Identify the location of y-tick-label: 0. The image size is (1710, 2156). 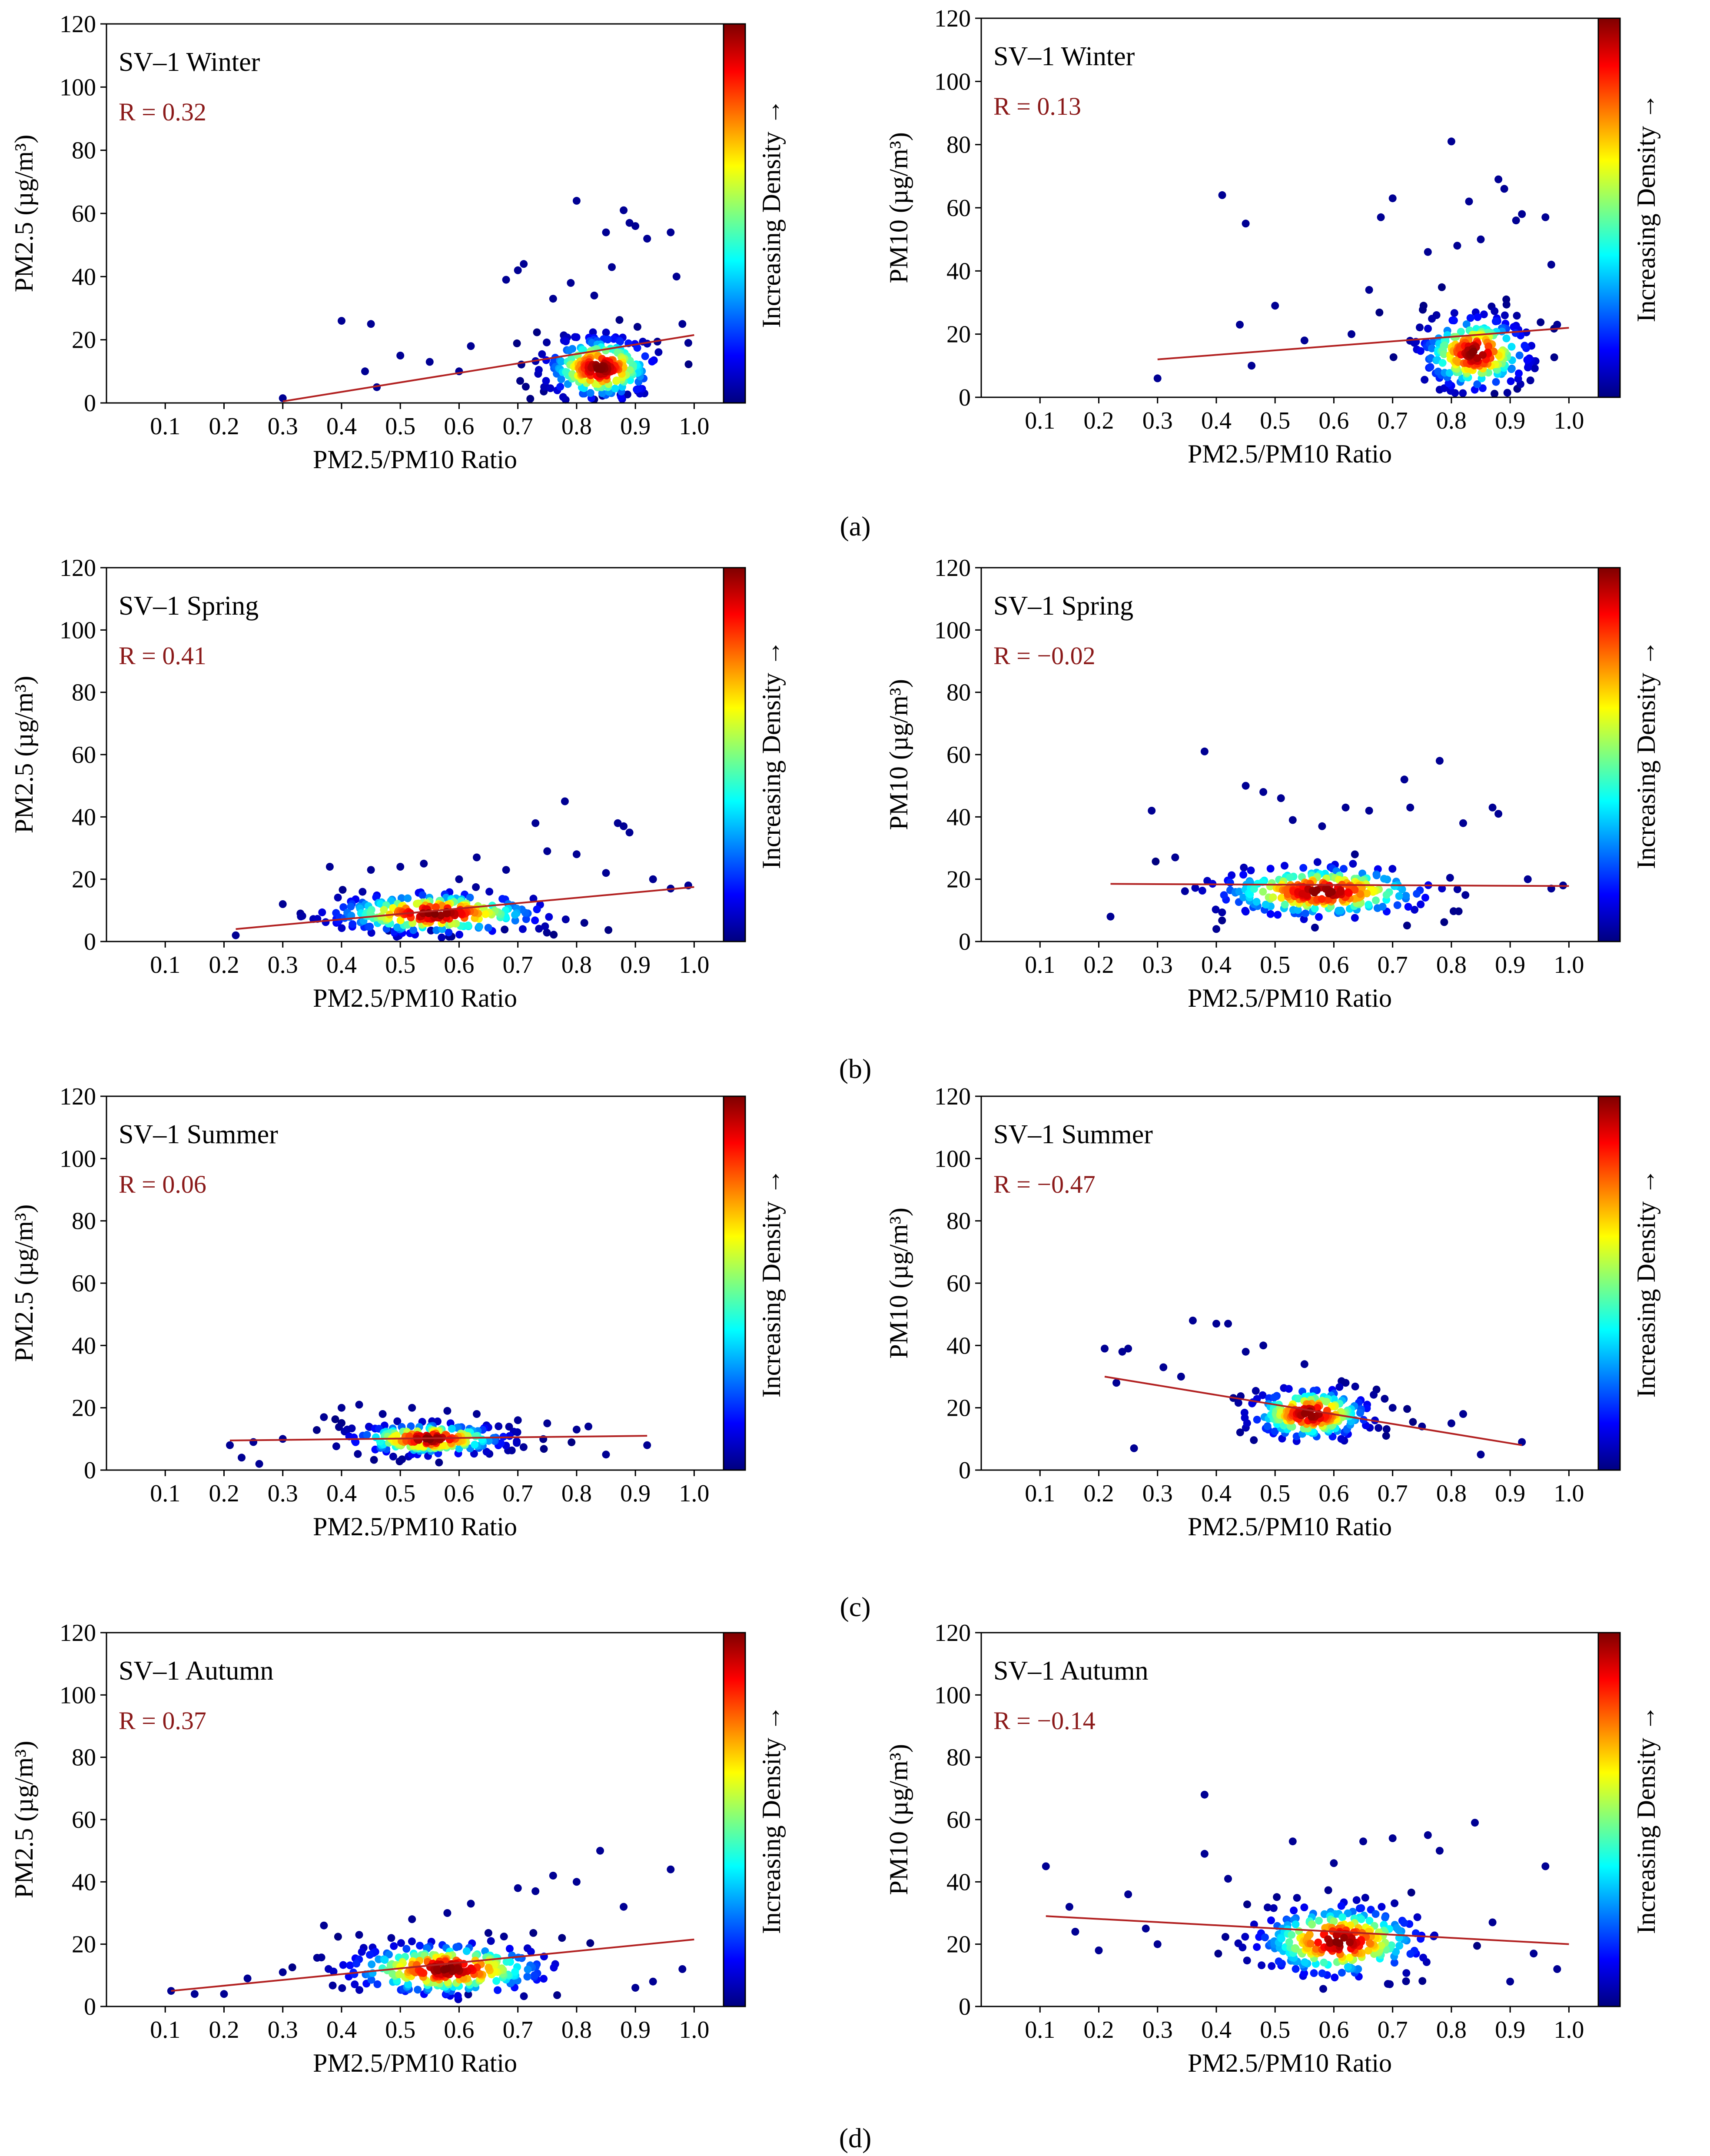
(965, 942).